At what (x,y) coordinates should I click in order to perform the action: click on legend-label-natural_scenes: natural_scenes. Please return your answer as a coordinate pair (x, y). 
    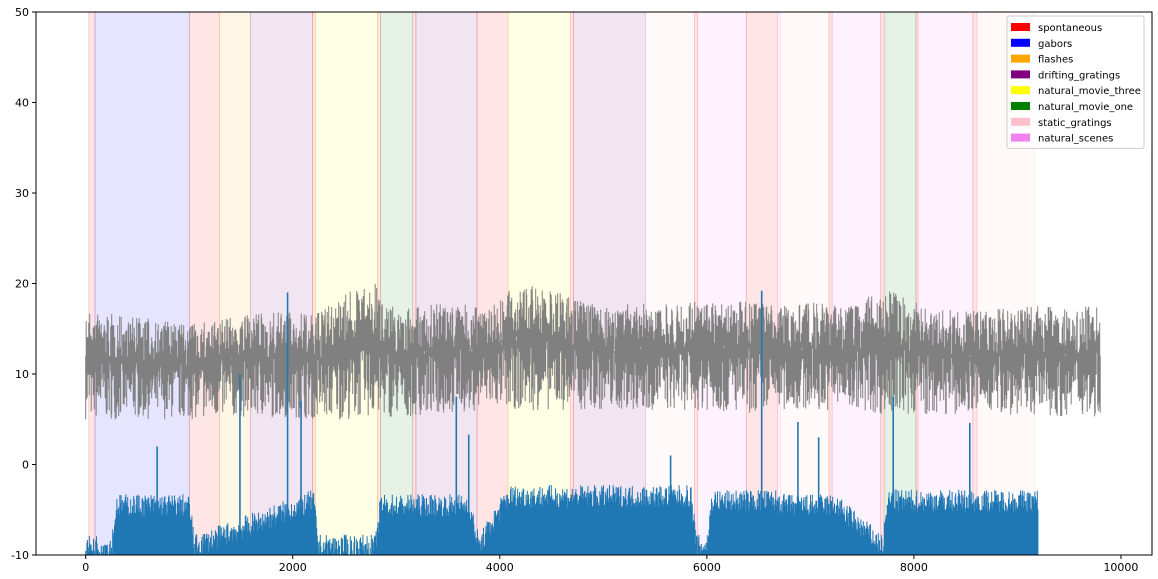
    Looking at the image, I should click on (1075, 139).